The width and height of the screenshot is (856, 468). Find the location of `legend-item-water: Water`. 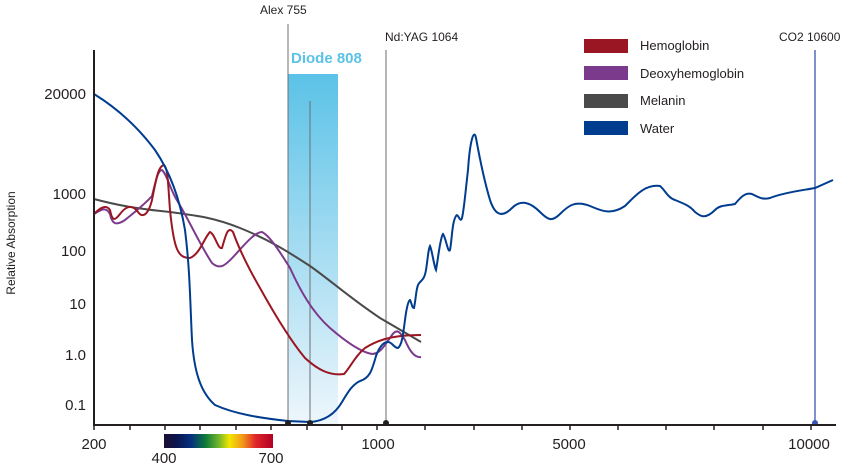

legend-item-water: Water is located at coordinates (664, 129).